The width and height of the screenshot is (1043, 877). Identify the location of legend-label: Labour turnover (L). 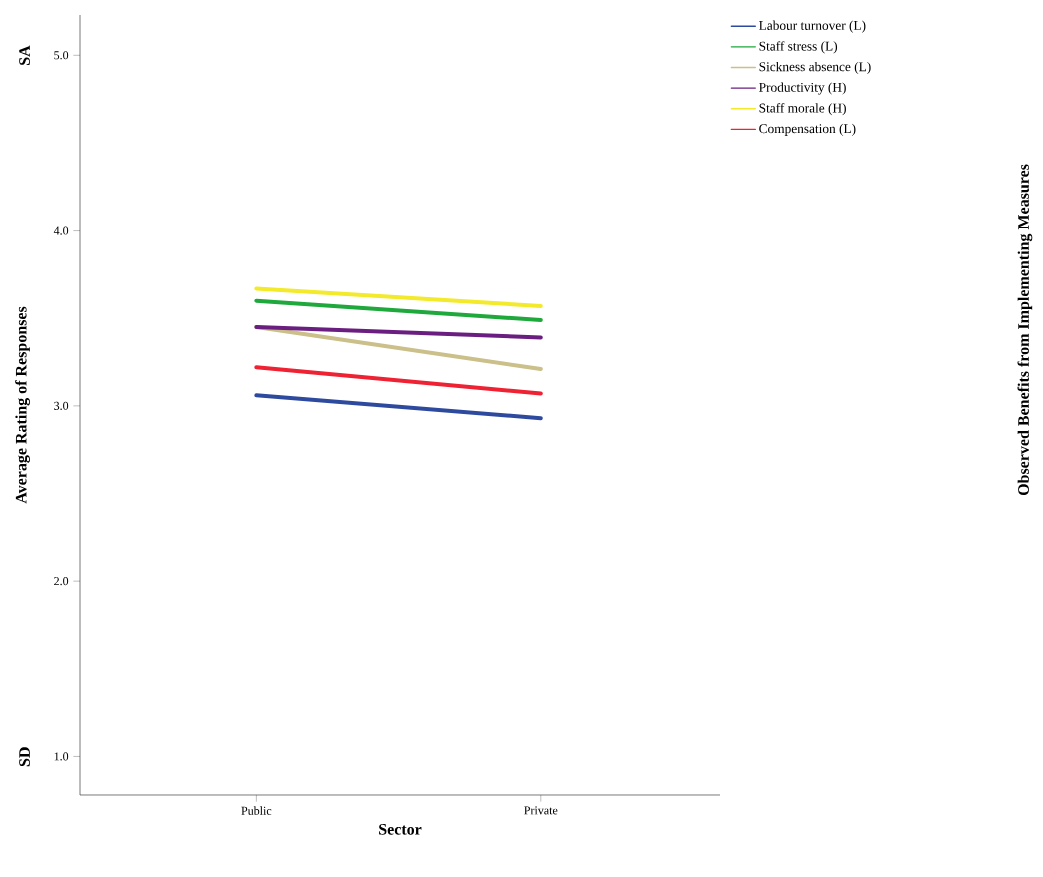
(812, 26).